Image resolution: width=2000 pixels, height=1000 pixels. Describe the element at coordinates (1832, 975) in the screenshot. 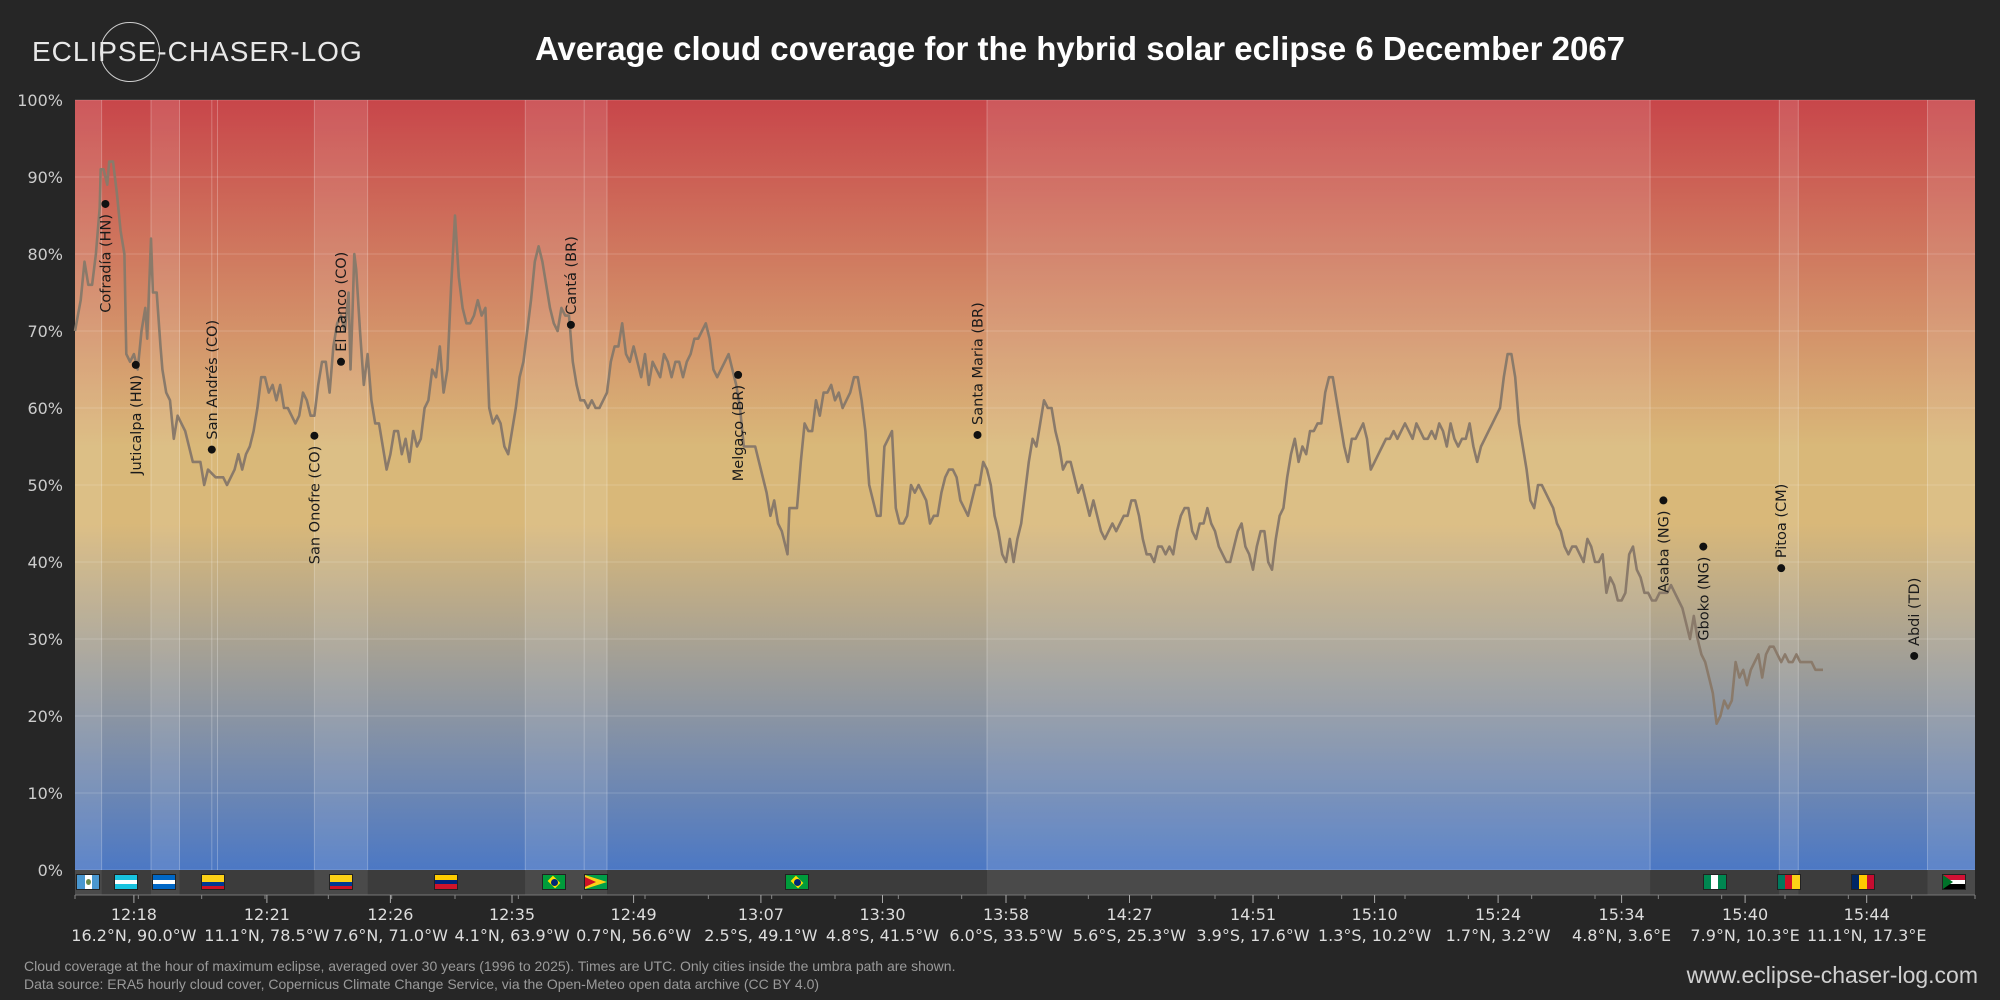

I see `website-url: www.eclipse-chaser-log.com` at that location.